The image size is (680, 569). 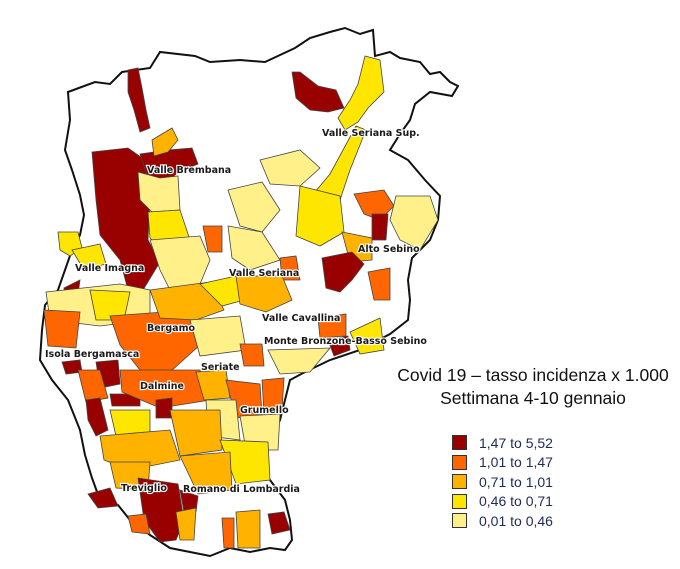 What do you see at coordinates (516, 442) in the screenshot?
I see `legend-label: 1,47 to 5,52` at bounding box center [516, 442].